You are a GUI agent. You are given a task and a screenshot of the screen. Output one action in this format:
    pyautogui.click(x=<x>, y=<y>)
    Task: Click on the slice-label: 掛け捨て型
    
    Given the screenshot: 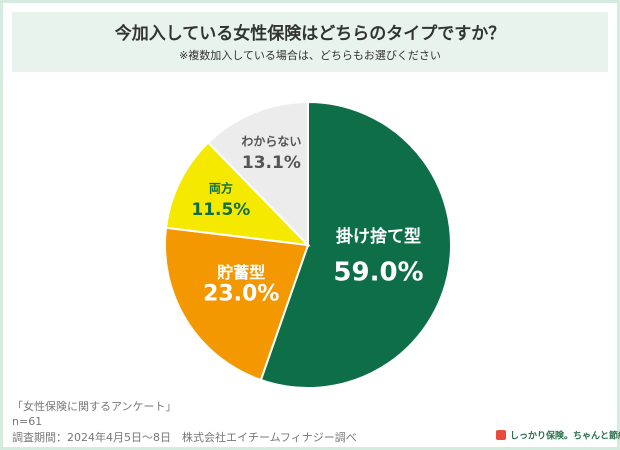 What is the action you would take?
    pyautogui.click(x=378, y=236)
    